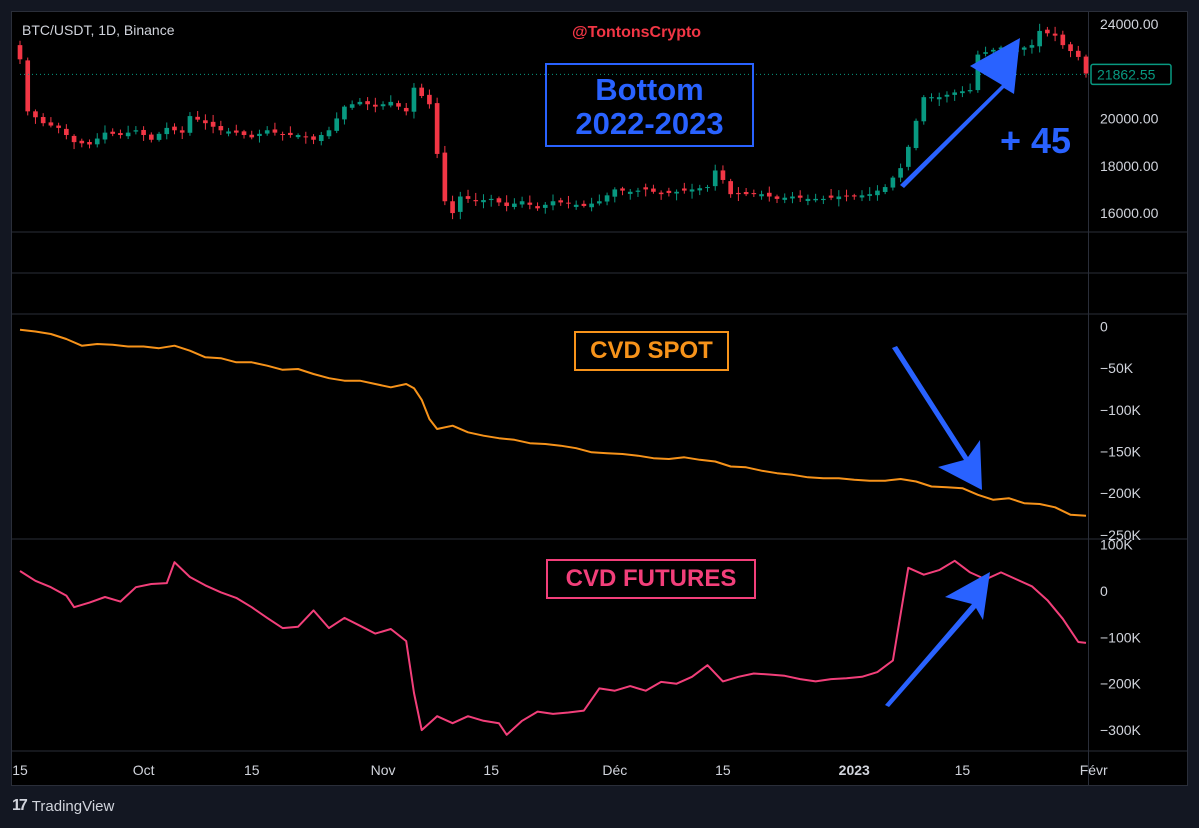 The height and width of the screenshot is (828, 1199). What do you see at coordinates (383, 770) in the screenshot?
I see `time-tick-label: Nov` at bounding box center [383, 770].